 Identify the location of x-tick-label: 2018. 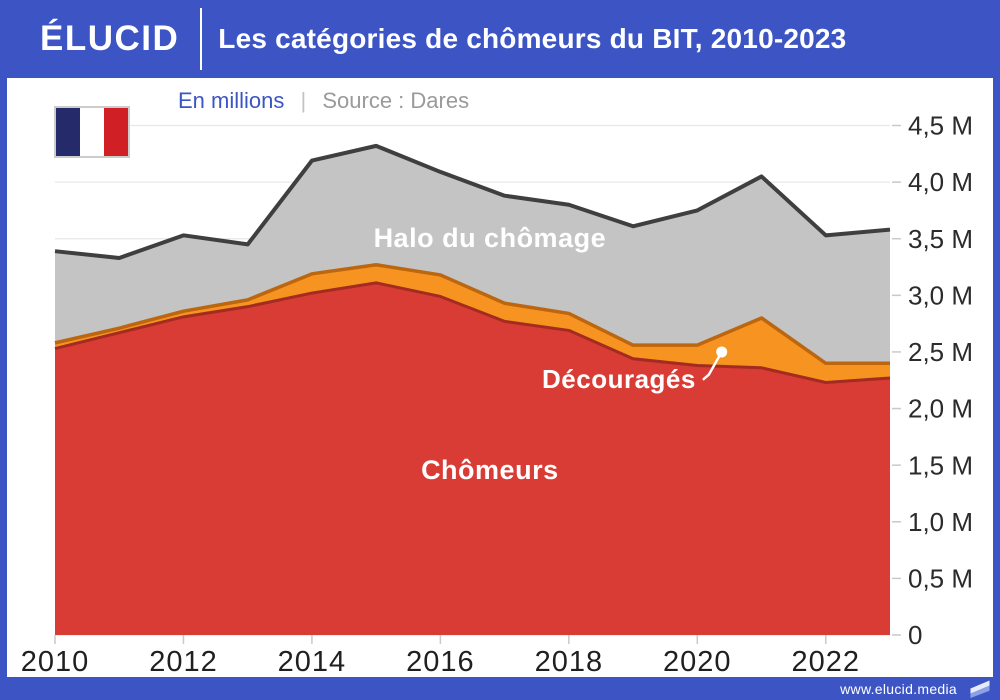
(569, 662).